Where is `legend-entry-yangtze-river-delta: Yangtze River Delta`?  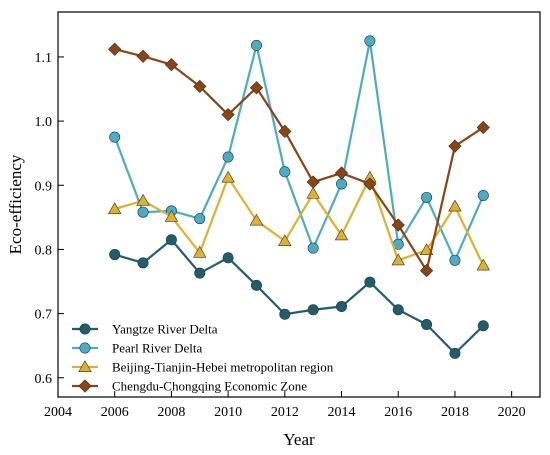
legend-entry-yangtze-river-delta: Yangtze River Delta is located at coordinates (145, 329).